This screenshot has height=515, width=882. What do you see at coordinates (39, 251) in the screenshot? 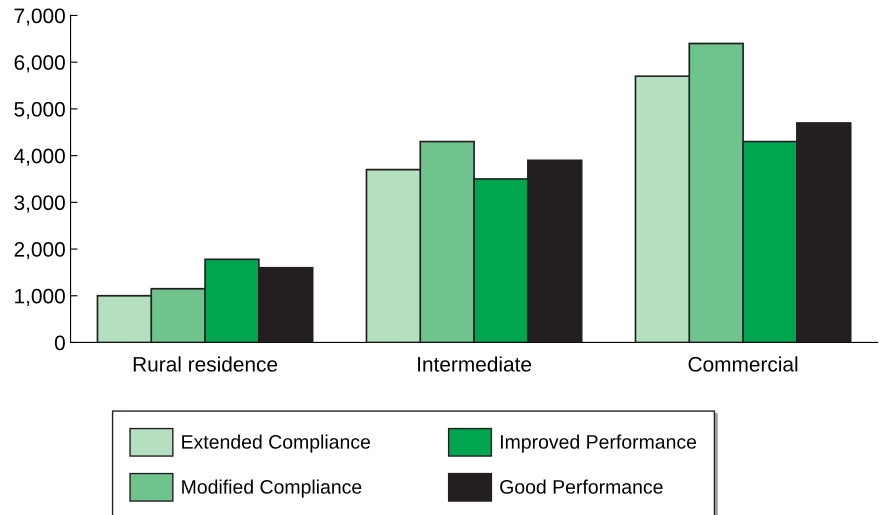
I see `y-tick-label: 2,000` at bounding box center [39, 251].